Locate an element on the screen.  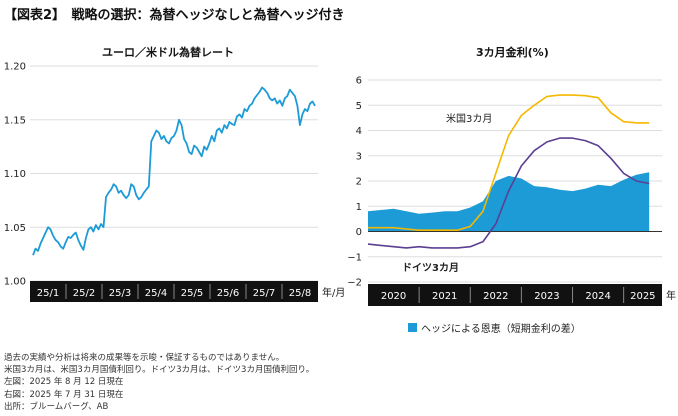
us-3m-label: 米国3カ月 is located at coordinates (469, 118).